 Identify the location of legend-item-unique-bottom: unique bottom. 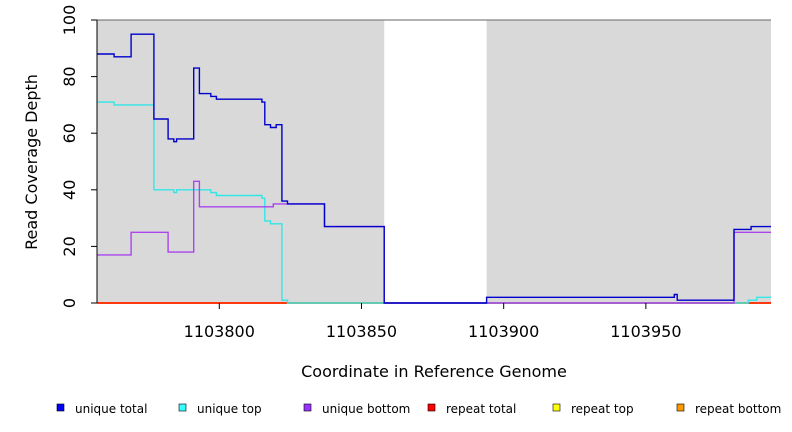
(356, 409).